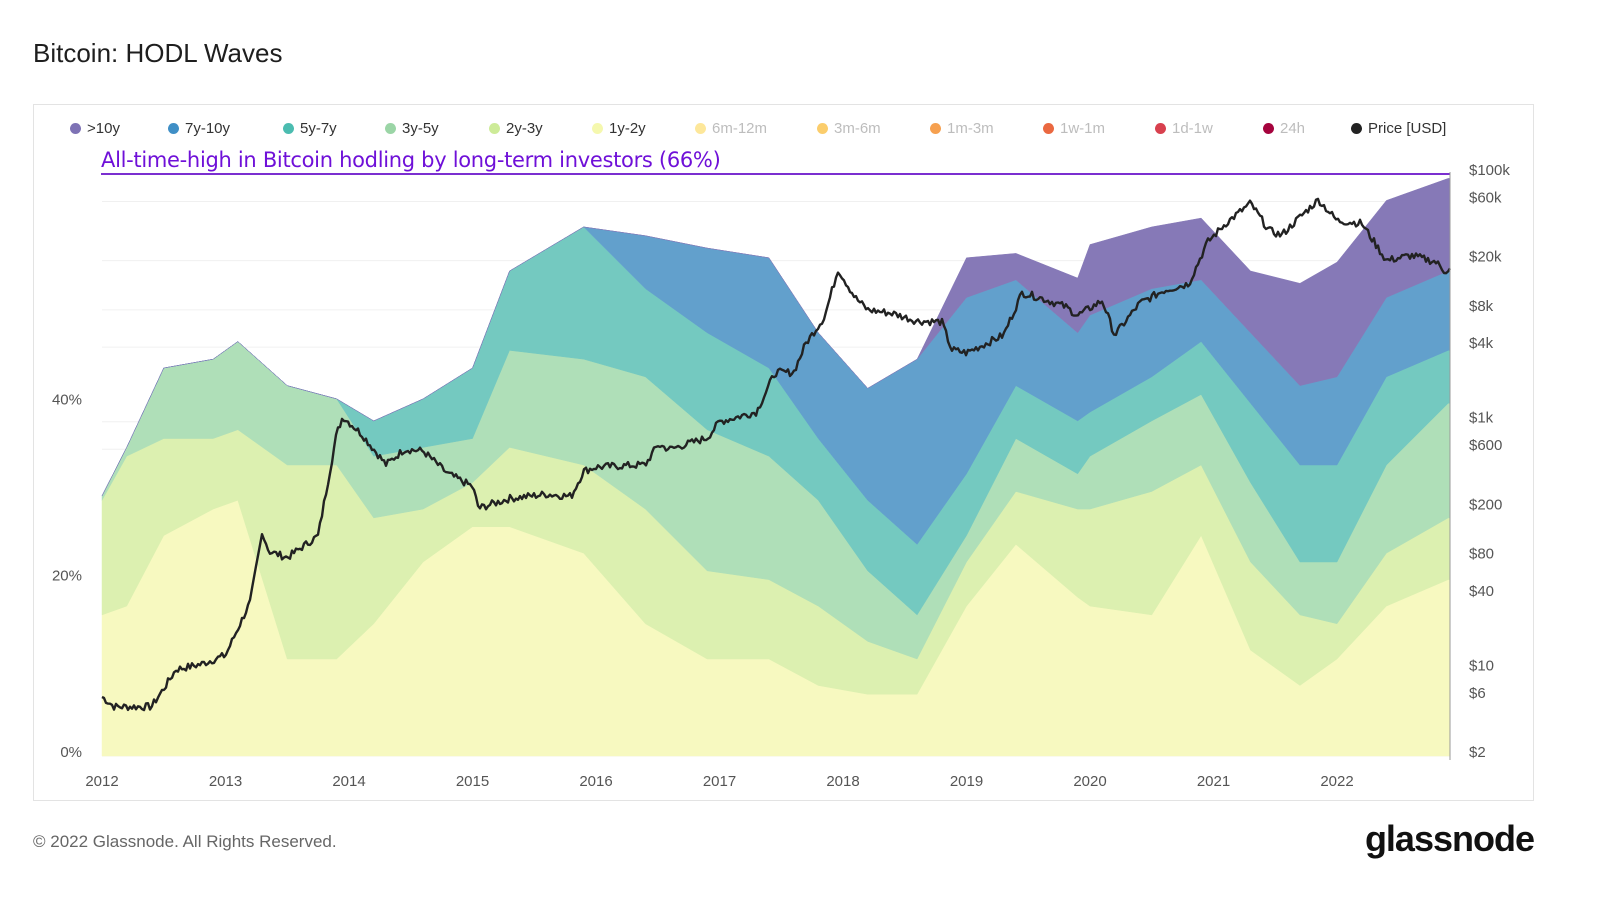 The height and width of the screenshot is (900, 1600). What do you see at coordinates (472, 781) in the screenshot?
I see `x-tick-label: 2015` at bounding box center [472, 781].